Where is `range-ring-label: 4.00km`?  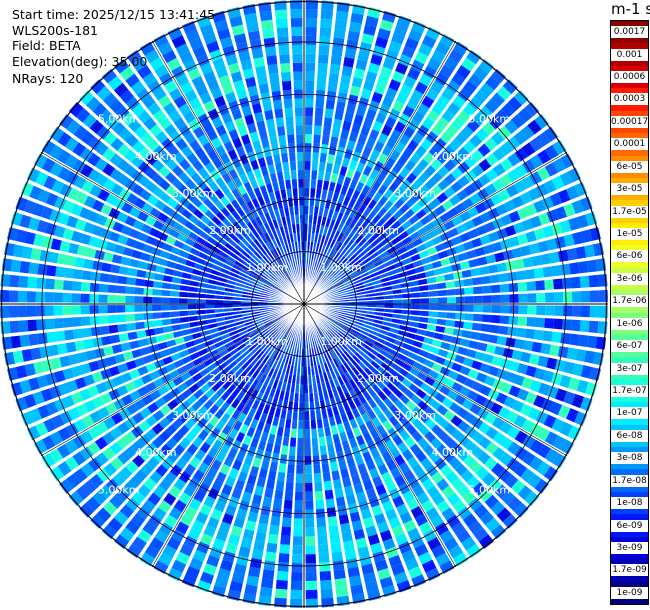 range-ring-label: 4.00km is located at coordinates (156, 452).